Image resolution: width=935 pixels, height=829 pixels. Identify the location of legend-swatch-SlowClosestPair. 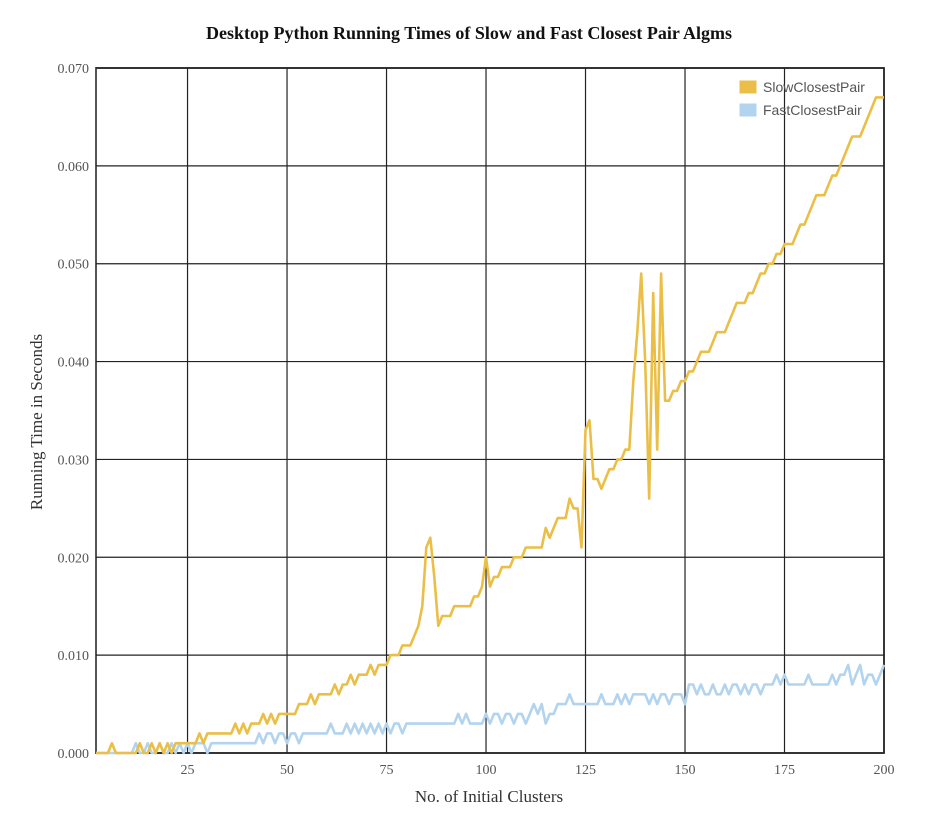
(748, 87).